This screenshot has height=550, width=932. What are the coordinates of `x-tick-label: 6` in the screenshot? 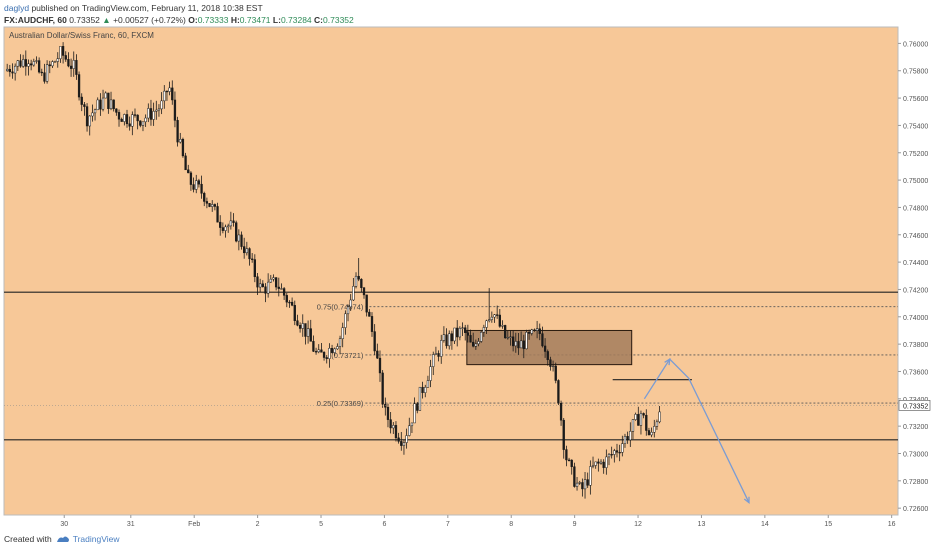 It's located at (384, 524).